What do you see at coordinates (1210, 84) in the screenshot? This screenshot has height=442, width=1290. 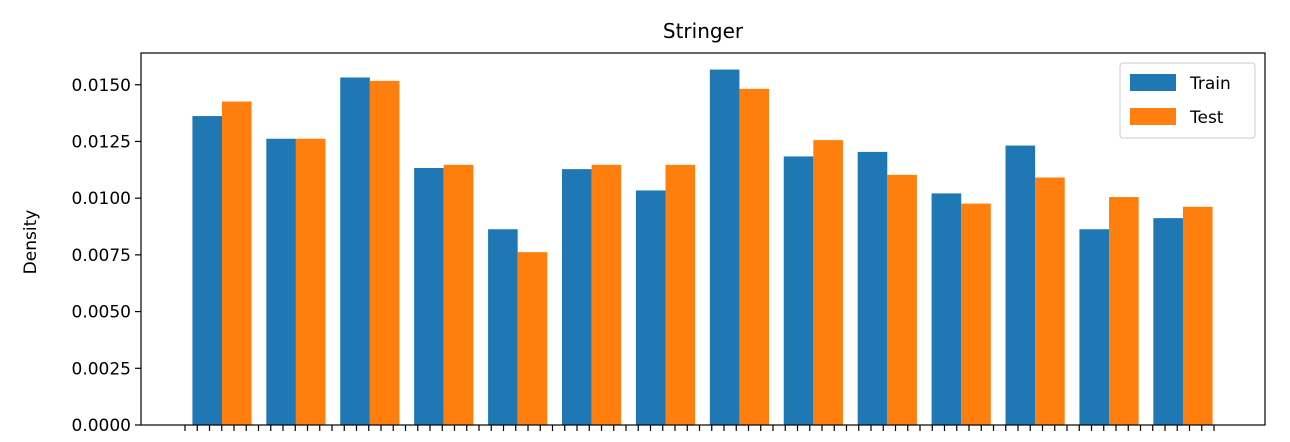 I see `legend-label-train: Train` at bounding box center [1210, 84].